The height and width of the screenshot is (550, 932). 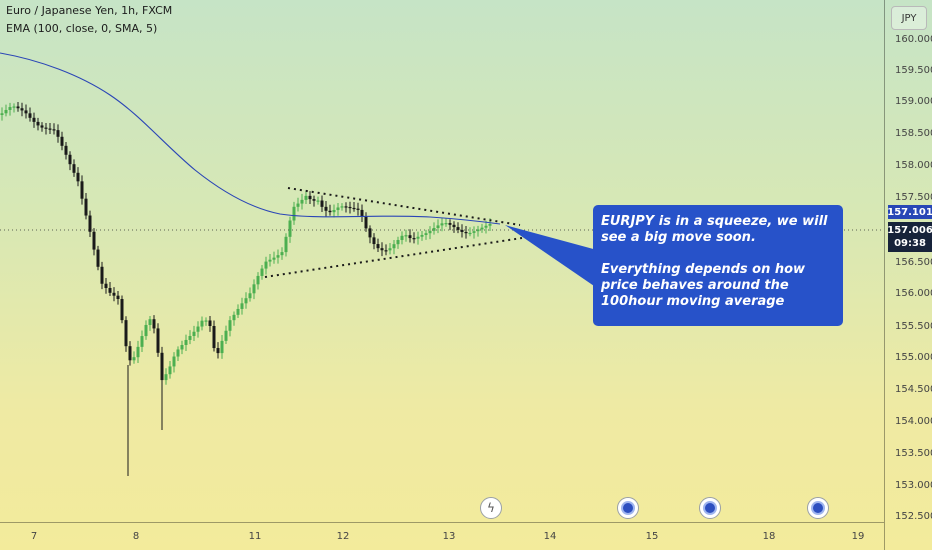 I want to click on last-price-tag: 157.006 09:38, so click(x=909, y=237).